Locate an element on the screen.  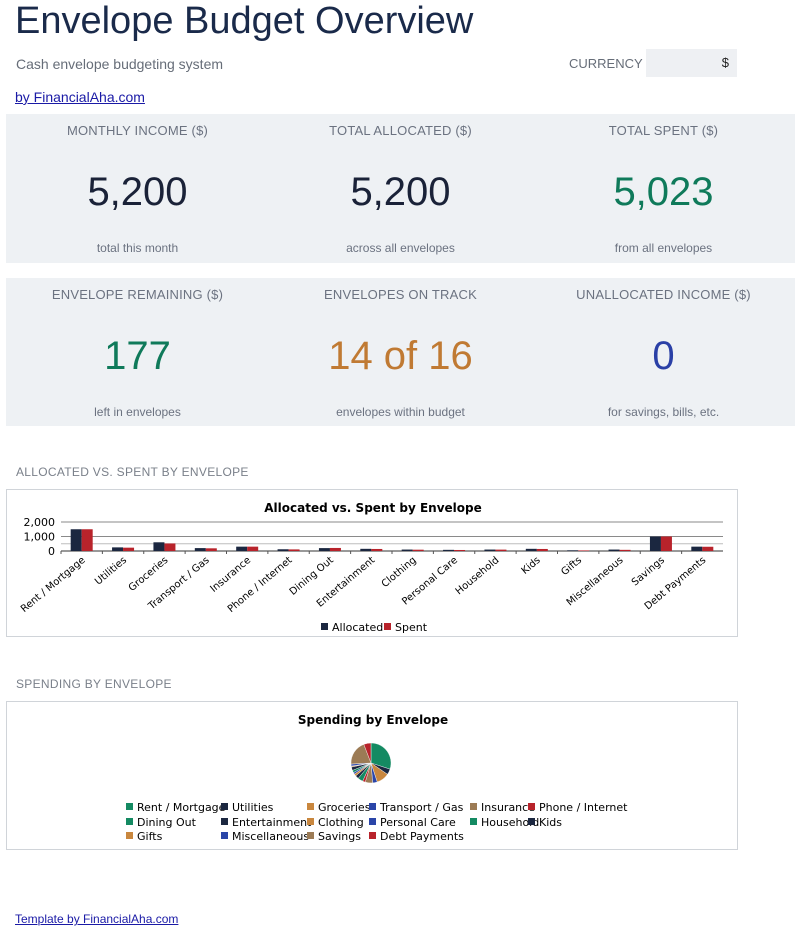
chart-title: Allocated vs. Spent by Envelope is located at coordinates (373, 508).